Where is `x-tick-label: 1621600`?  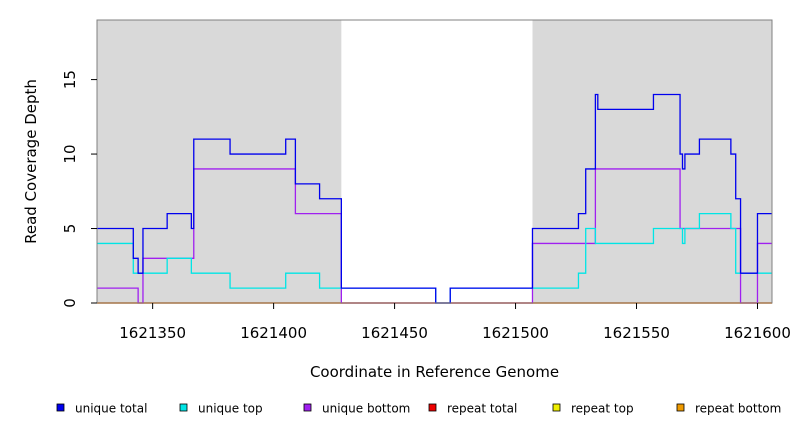 x-tick-label: 1621600 is located at coordinates (757, 333).